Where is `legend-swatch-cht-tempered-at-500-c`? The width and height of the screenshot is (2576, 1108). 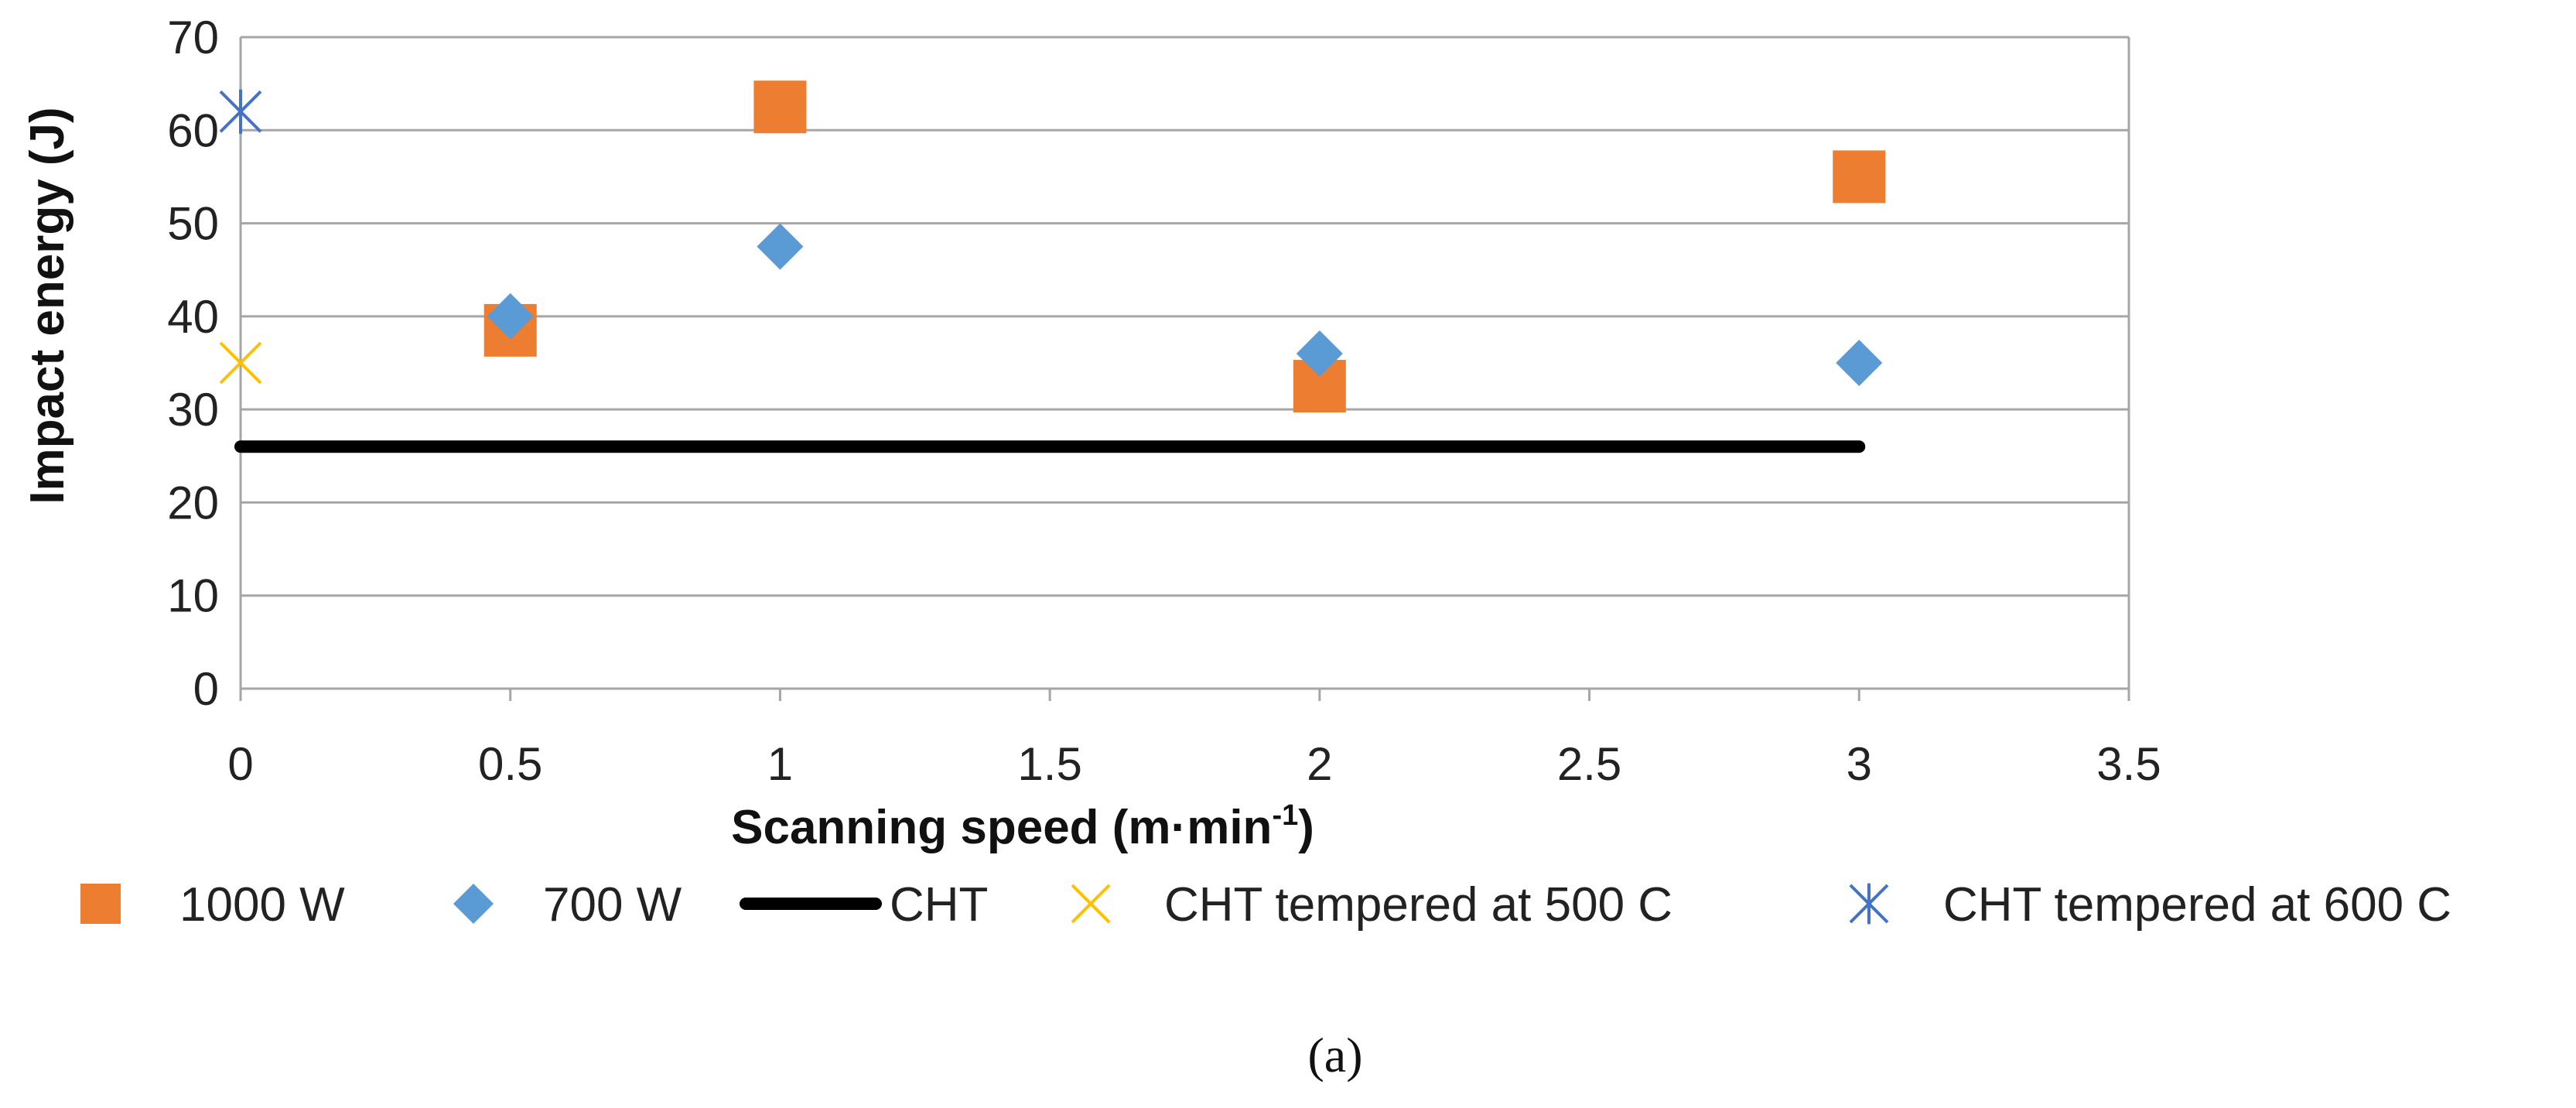
legend-swatch-cht-tempered-at-500-c is located at coordinates (1091, 904).